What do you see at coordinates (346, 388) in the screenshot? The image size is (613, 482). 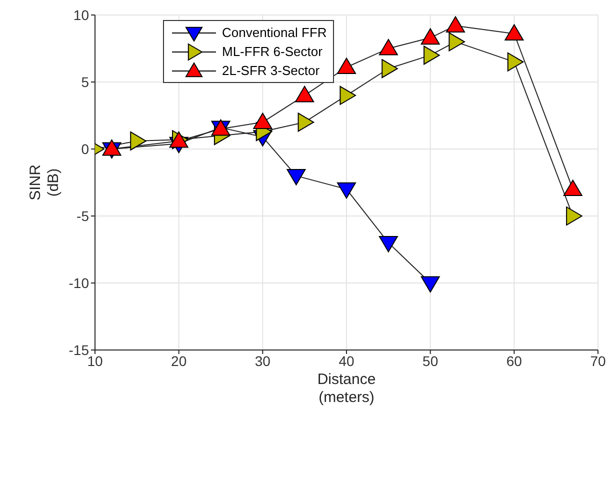 I see `x-axis-title: Distance (meters)` at bounding box center [346, 388].